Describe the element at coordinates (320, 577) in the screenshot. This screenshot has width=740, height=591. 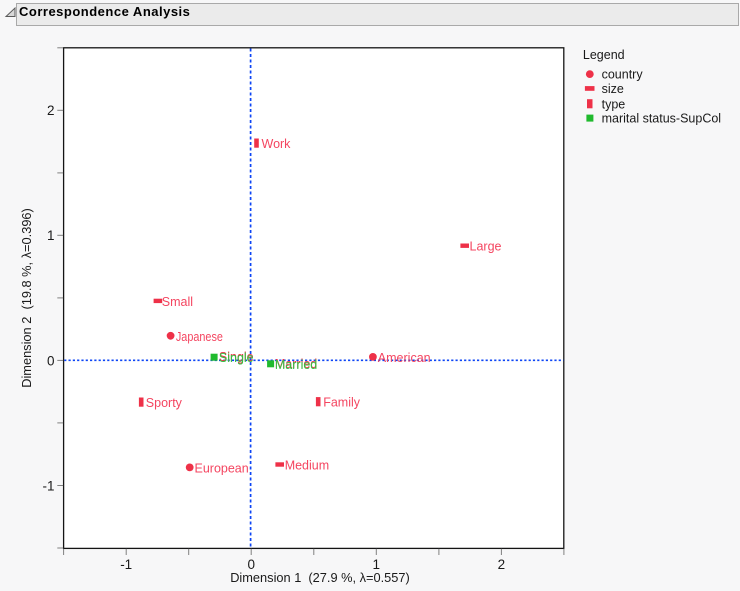
I see `svg-text: Dimension 1 (27.9 %, λ=0.557)` at that location.